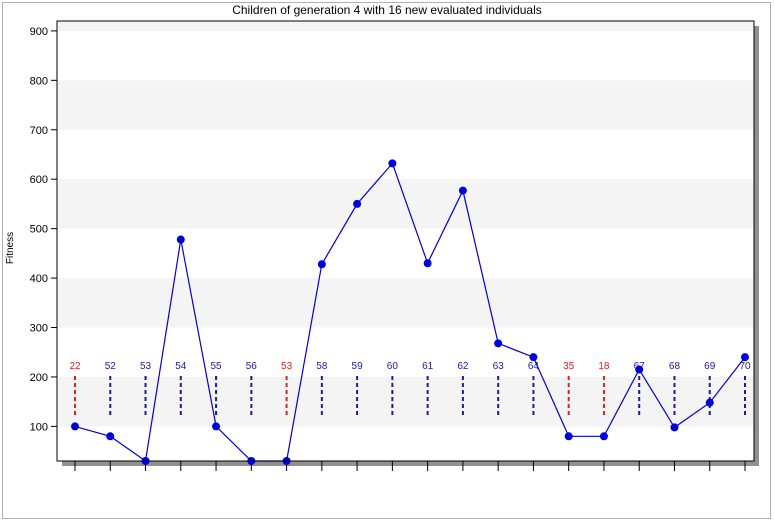  What do you see at coordinates (75, 366) in the screenshot?
I see `point-label: 22` at bounding box center [75, 366].